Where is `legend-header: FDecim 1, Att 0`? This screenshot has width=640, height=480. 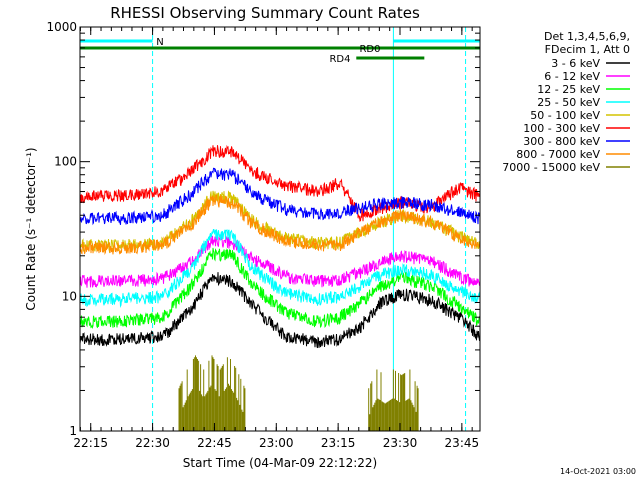
legend-header: FDecim 1, Att 0 is located at coordinates (587, 49).